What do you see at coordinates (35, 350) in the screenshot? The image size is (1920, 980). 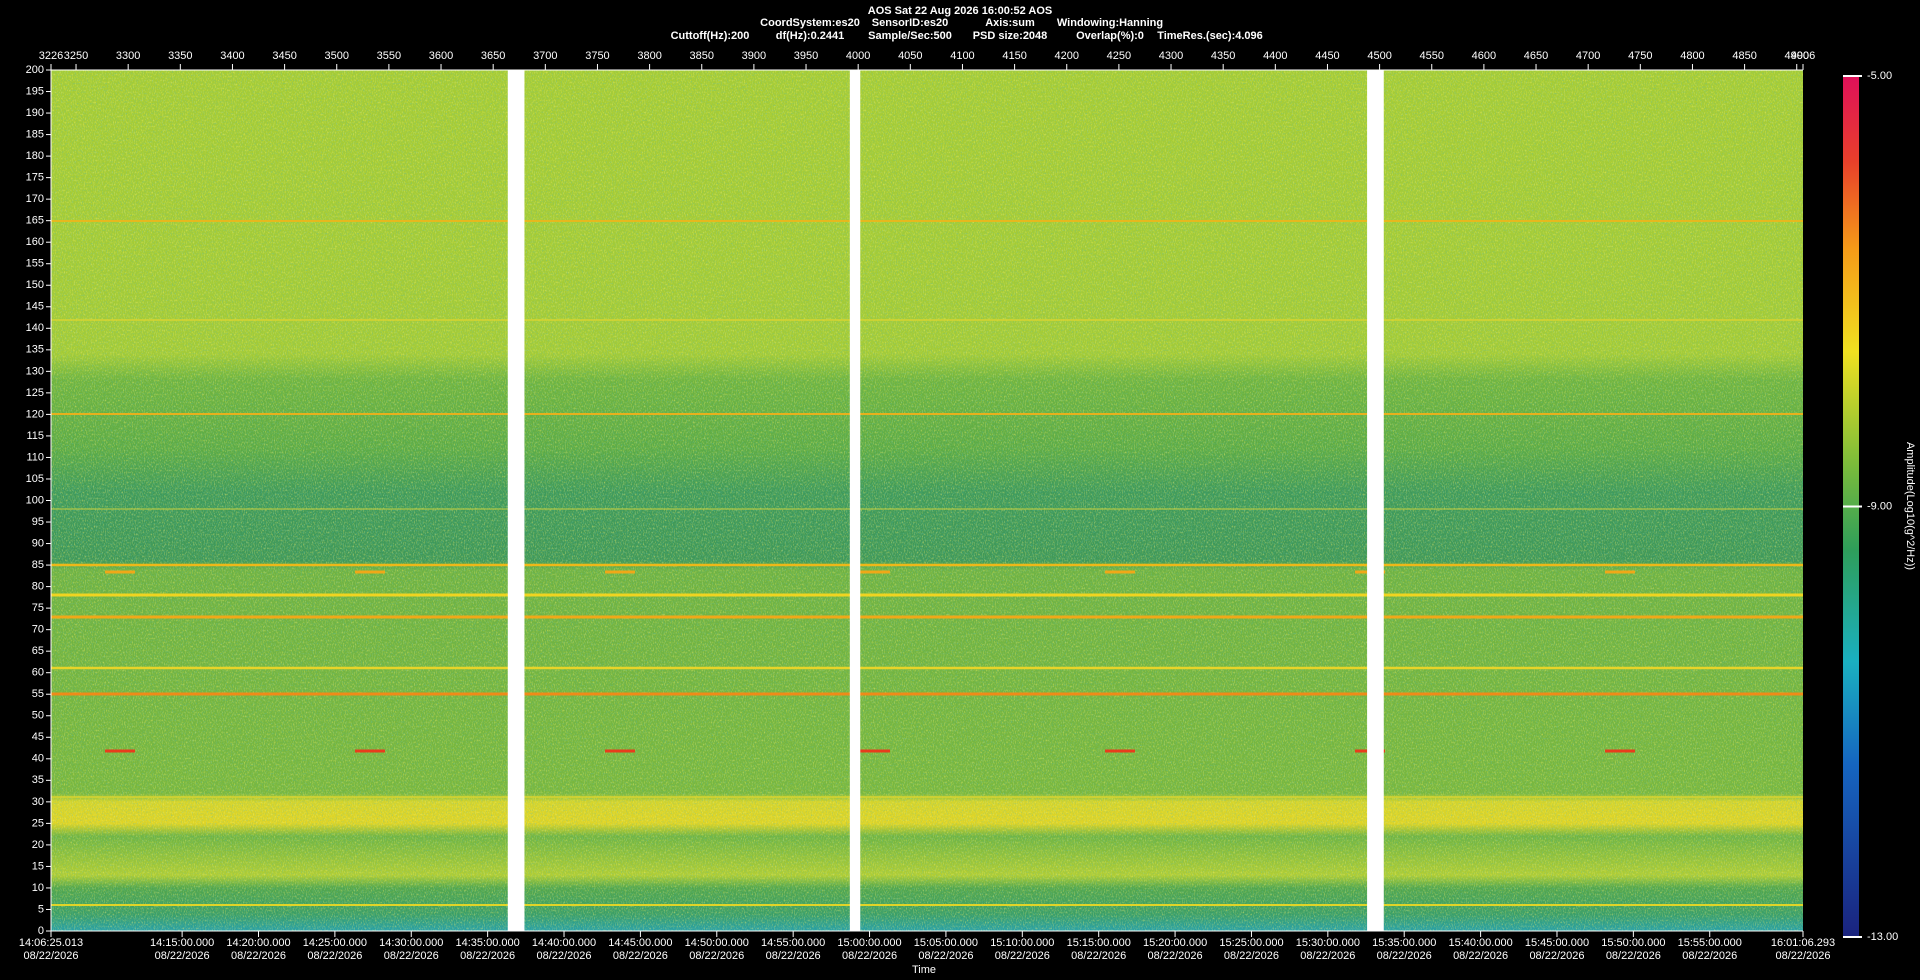 I see `y-tick-label: 135` at bounding box center [35, 350].